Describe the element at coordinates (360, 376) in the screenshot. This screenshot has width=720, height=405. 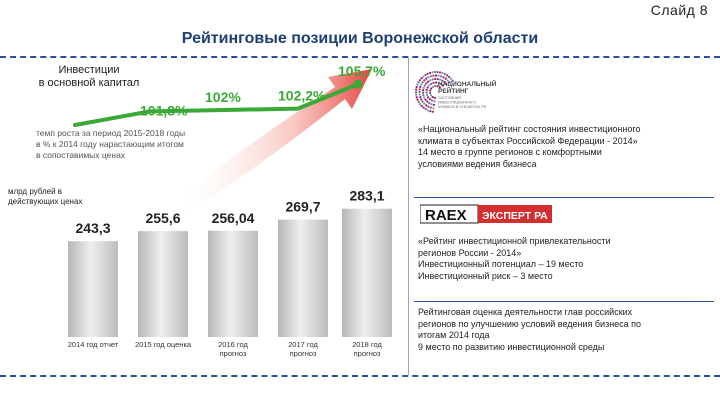
I see `bottom-divider` at that location.